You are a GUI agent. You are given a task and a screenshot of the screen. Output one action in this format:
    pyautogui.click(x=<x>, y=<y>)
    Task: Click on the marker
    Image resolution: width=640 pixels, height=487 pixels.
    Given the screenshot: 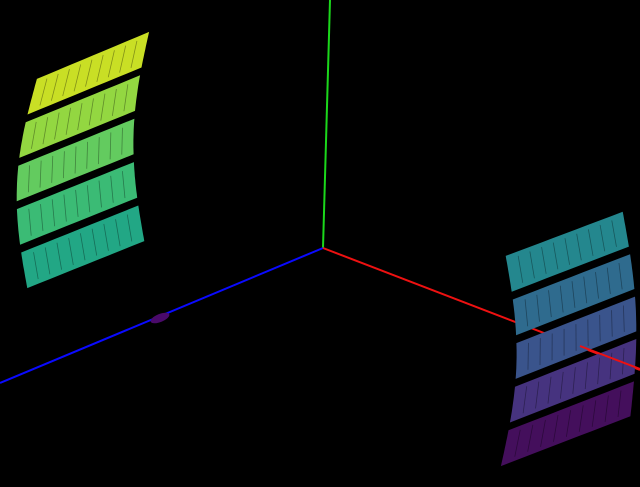 What is the action you would take?
    pyautogui.click(x=160, y=318)
    